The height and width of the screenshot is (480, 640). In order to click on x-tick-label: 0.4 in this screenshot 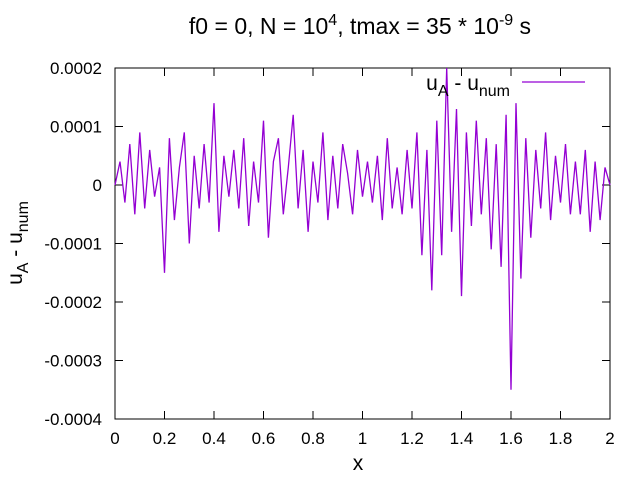, I will do `click(214, 438)`.